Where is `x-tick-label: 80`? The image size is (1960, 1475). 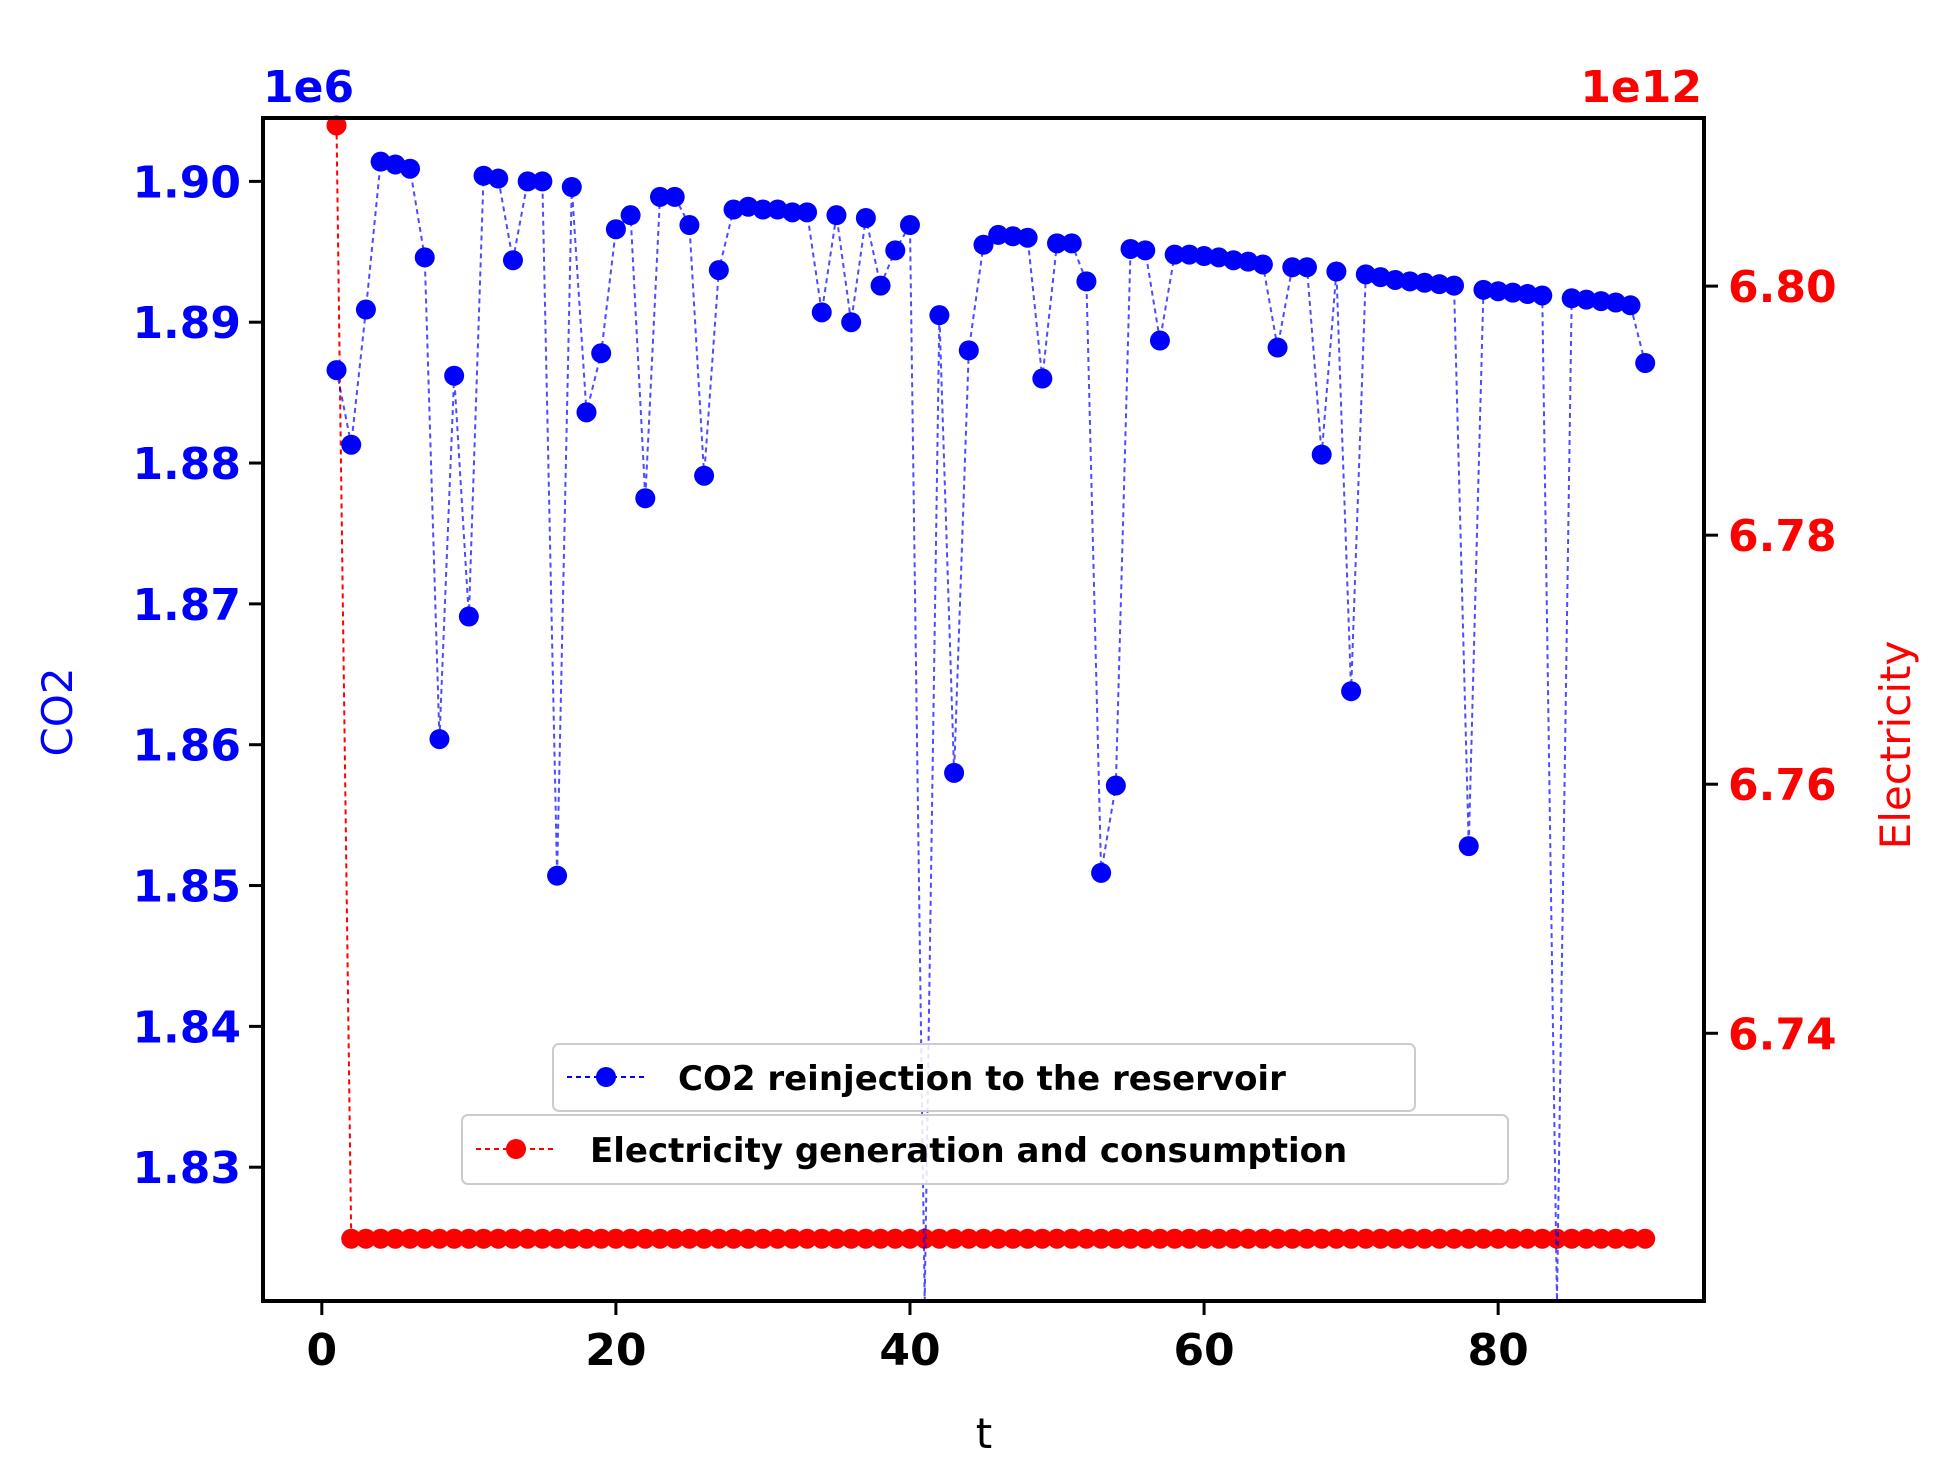
x-tick-label: 80 is located at coordinates (1498, 1350).